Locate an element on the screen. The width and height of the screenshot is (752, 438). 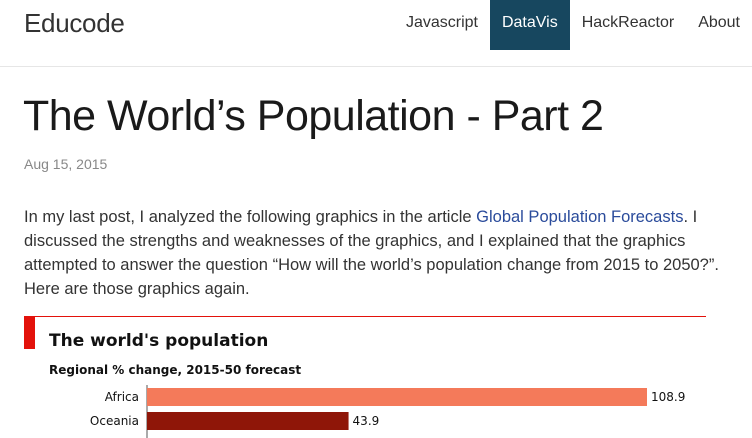
nav-item-javascript: Javascript is located at coordinates (441, 22).